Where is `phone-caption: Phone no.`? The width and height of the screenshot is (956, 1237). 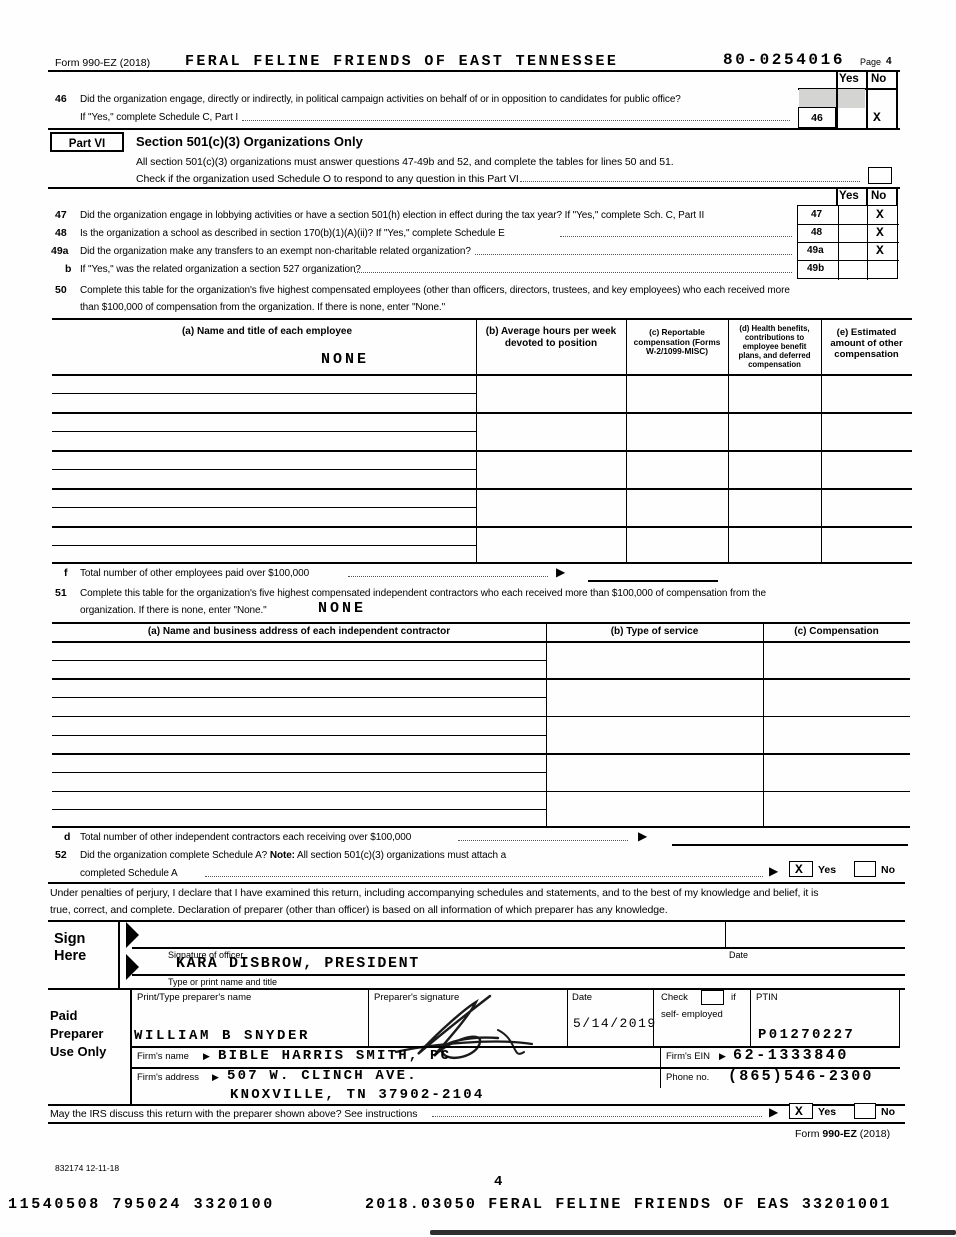
phone-caption: Phone no. is located at coordinates (688, 1077).